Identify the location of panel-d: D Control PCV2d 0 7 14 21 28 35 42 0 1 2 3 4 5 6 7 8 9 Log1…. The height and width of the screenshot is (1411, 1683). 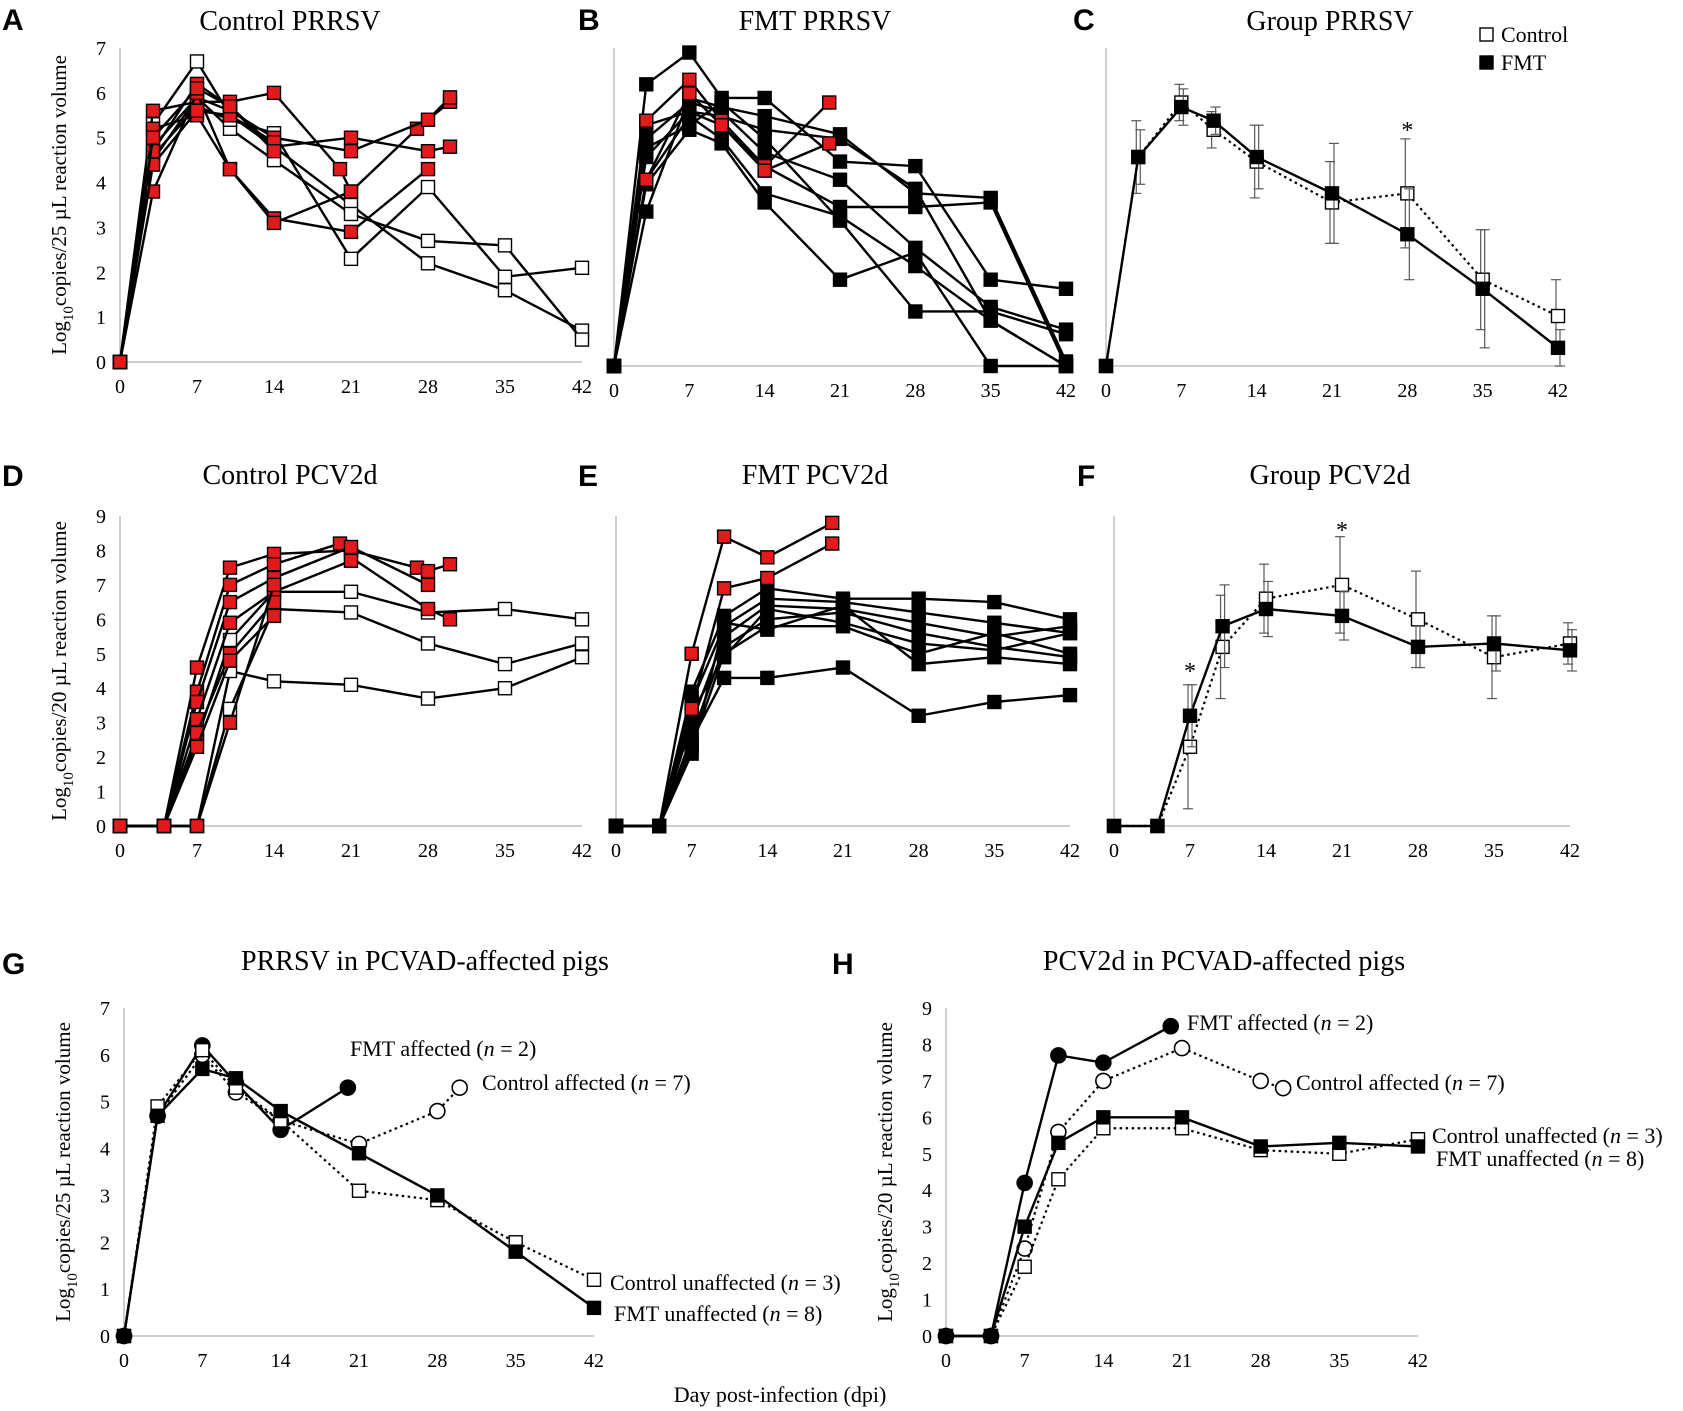
(297, 661).